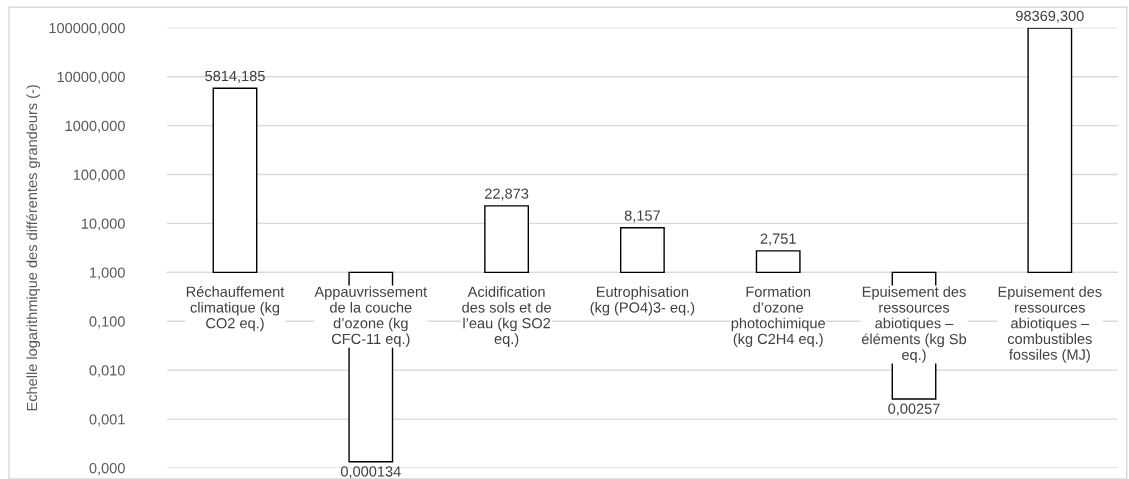 The image size is (1129, 479). Describe the element at coordinates (371, 316) in the screenshot. I see `x-tick-label: Appauvrissement de la couche d’ozone (kg CFC-11 eq.)` at that location.